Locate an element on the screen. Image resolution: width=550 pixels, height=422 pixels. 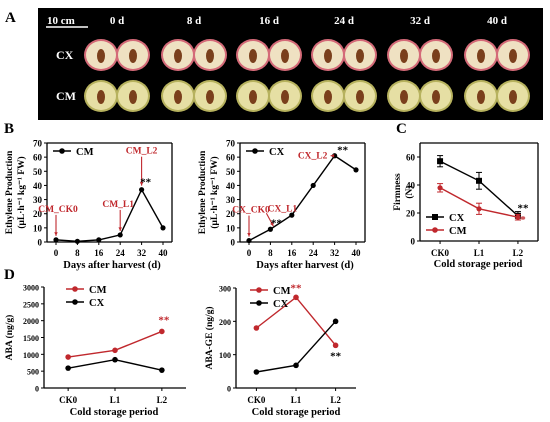
day-label: 16 d is located at coordinates (269, 21).